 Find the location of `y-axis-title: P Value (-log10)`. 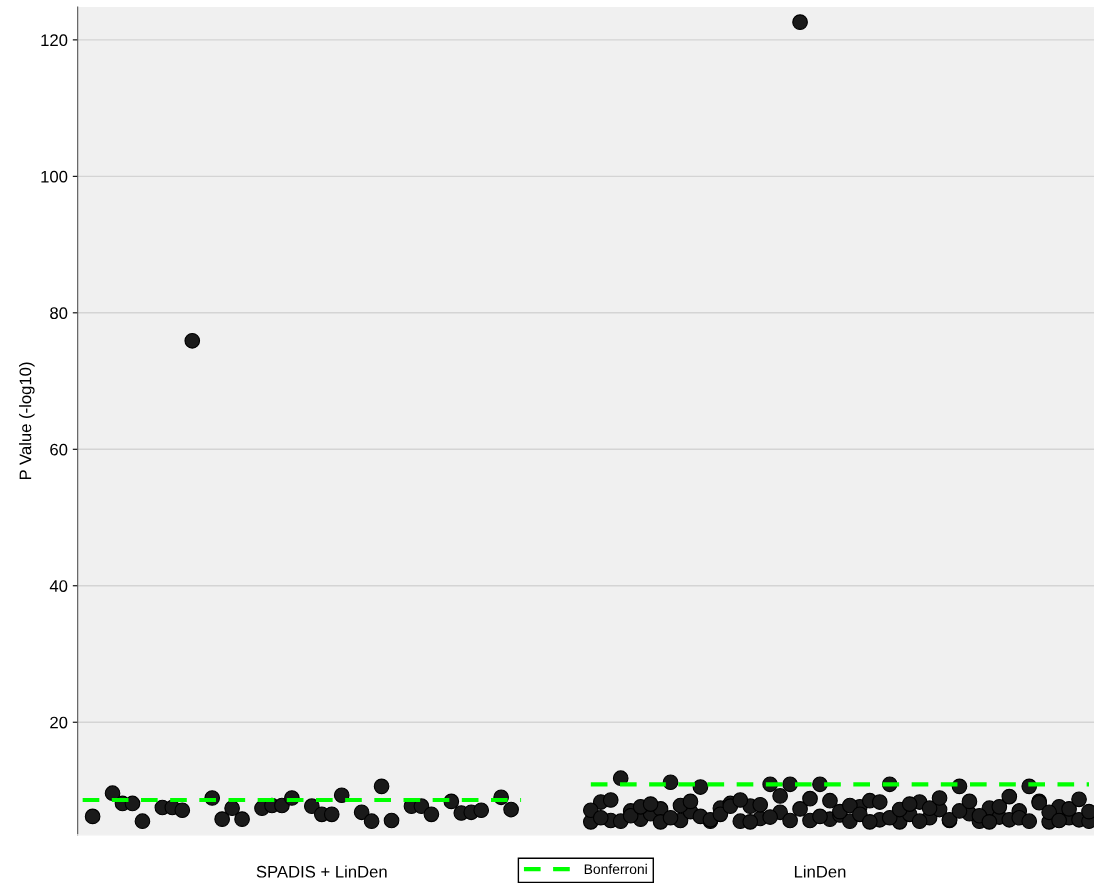

y-axis-title: P Value (-log10) is located at coordinates (27, 421).